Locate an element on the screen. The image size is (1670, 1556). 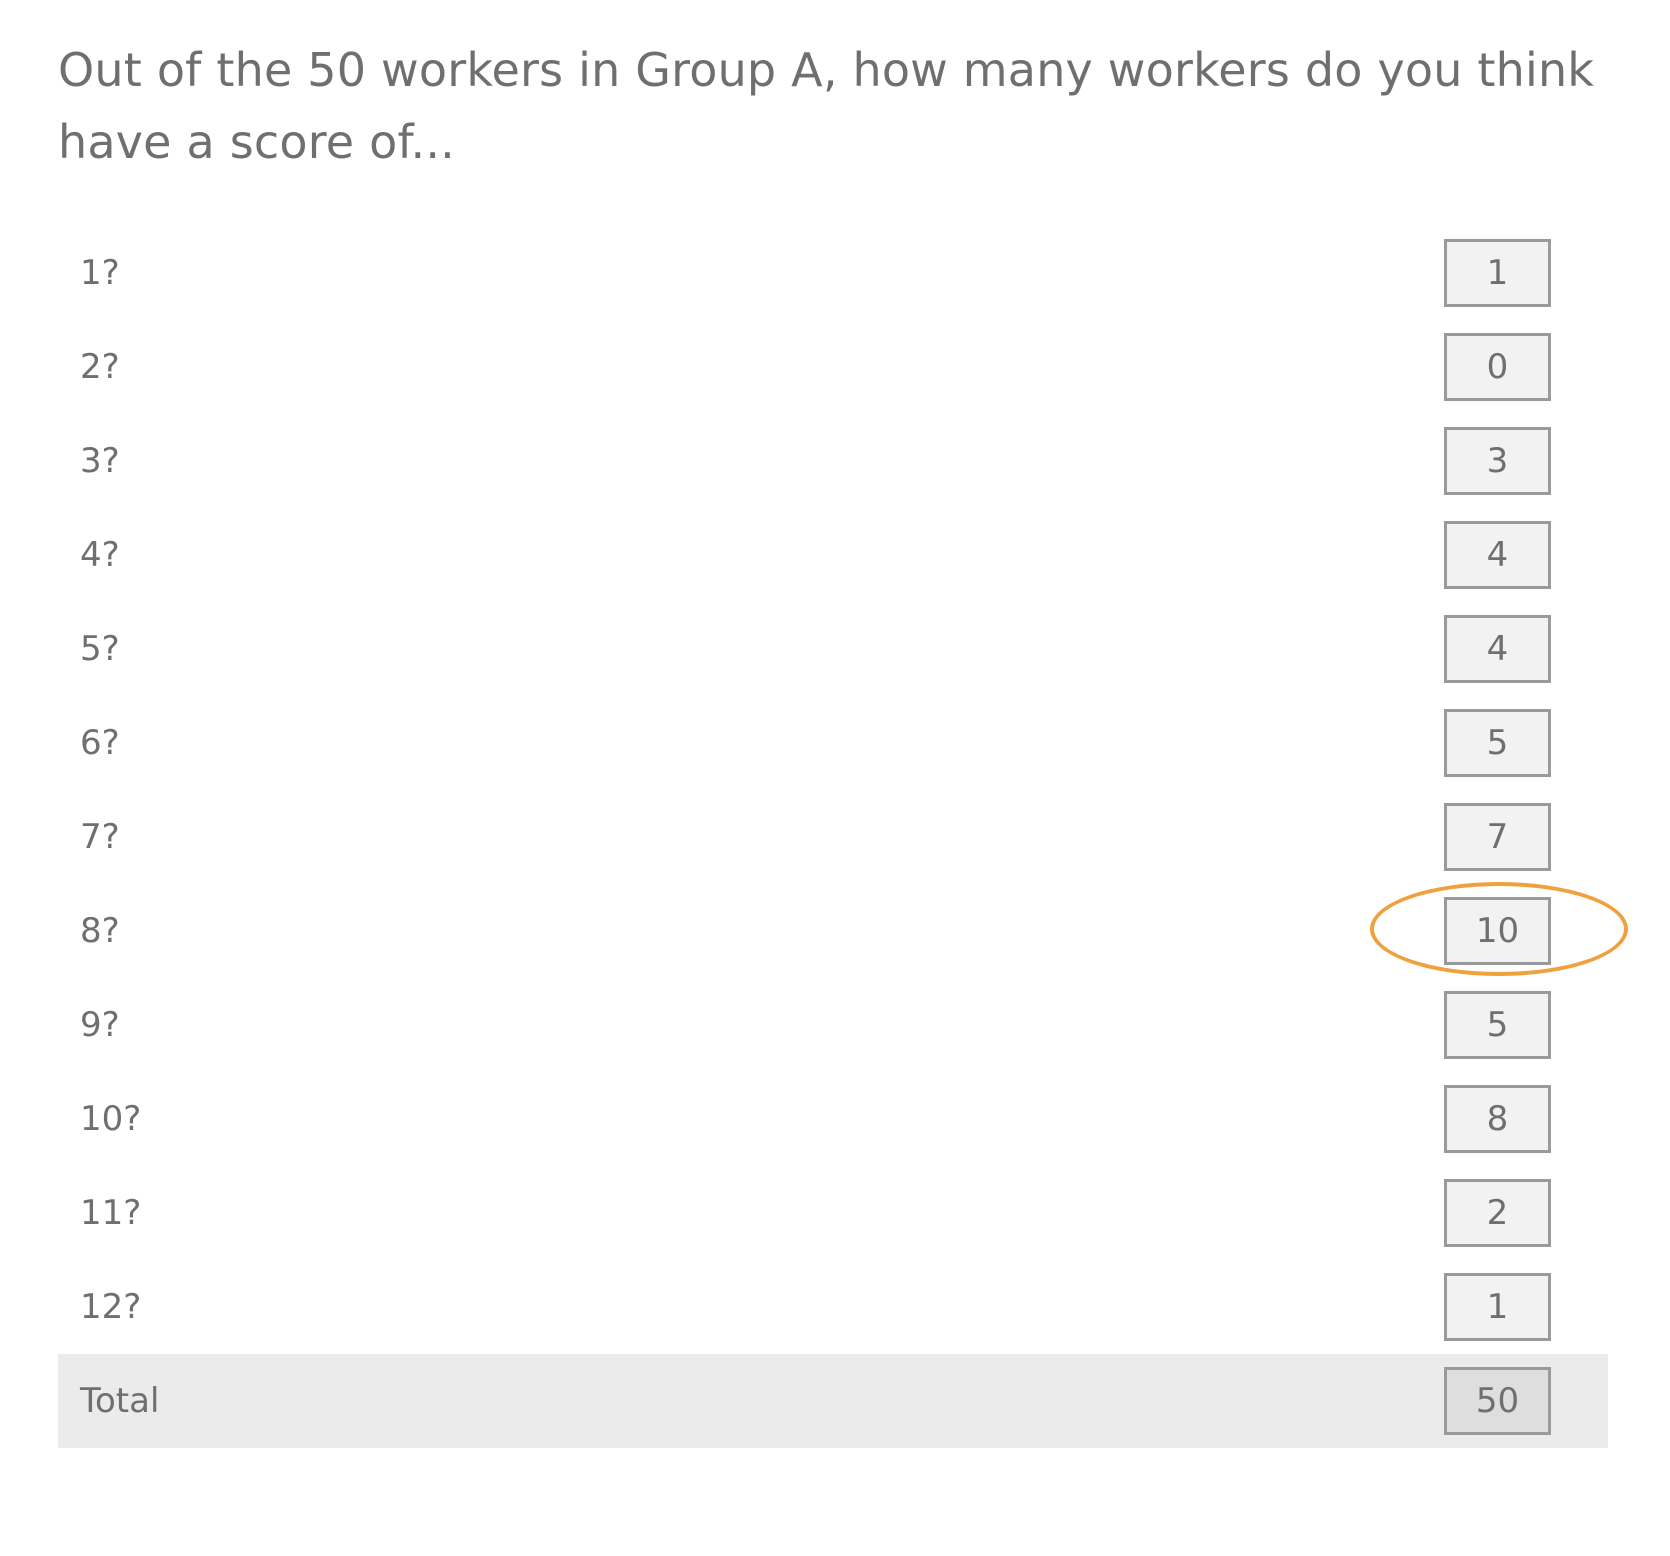
score-label: 12? is located at coordinates (111, 1307).